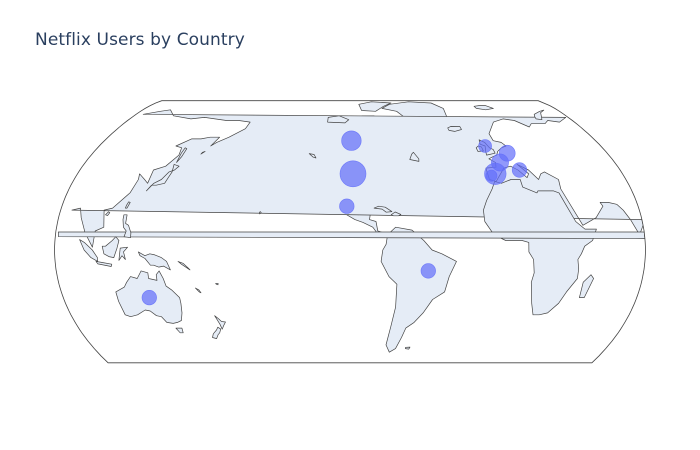 This screenshot has width=700, height=450. What do you see at coordinates (123, 253) in the screenshot?
I see `land-sulawesi` at bounding box center [123, 253].